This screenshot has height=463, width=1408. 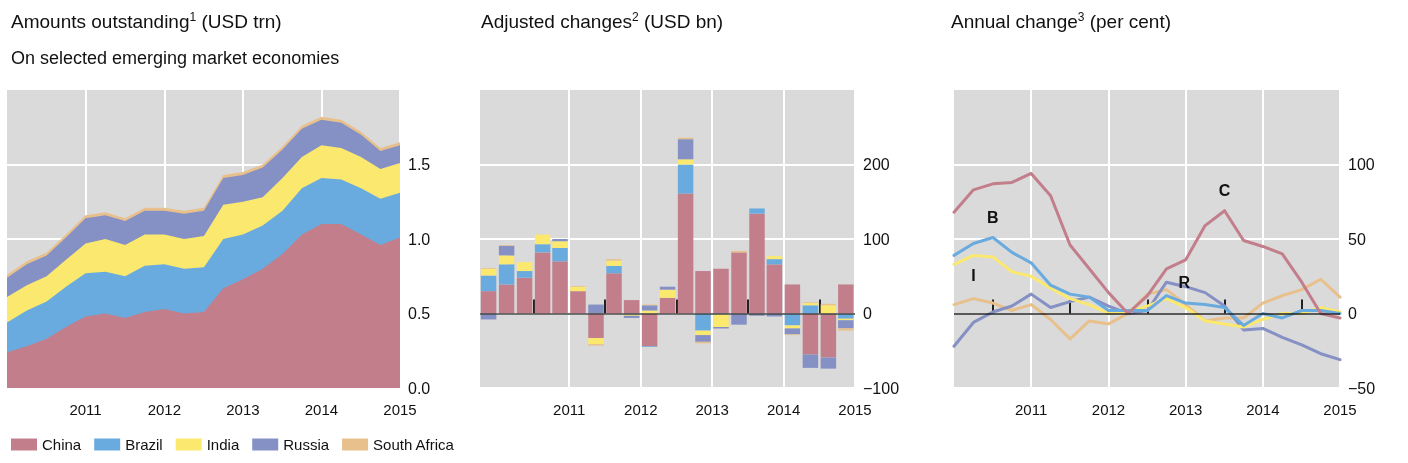 What do you see at coordinates (419, 239) in the screenshot?
I see `y-tick-label: 1.0` at bounding box center [419, 239].